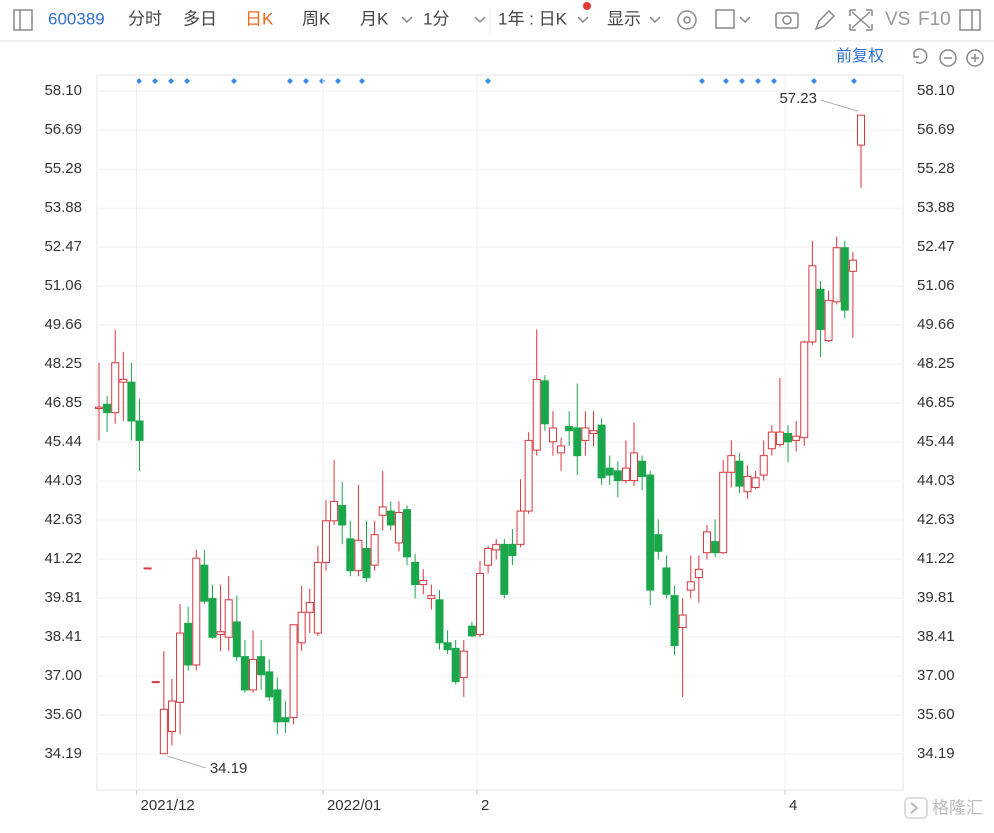 The width and height of the screenshot is (994, 833). Describe the element at coordinates (957, 807) in the screenshot. I see `watermark-text: 格隆汇` at that location.